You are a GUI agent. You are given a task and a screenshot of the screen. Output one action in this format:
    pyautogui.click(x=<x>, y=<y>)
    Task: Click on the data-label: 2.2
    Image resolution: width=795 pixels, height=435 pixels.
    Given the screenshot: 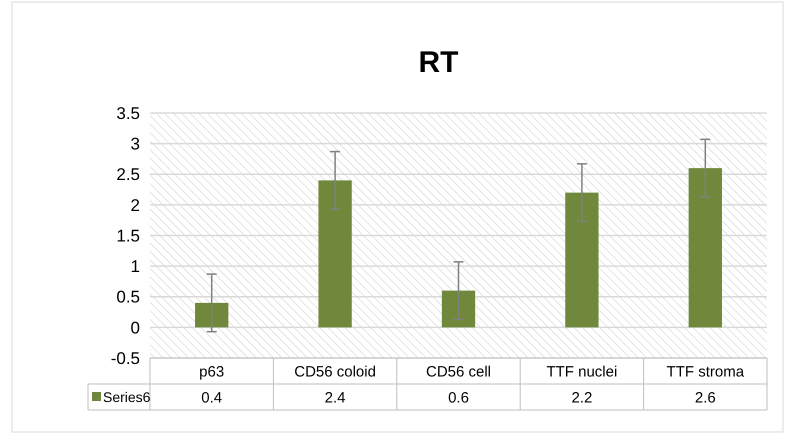 What is the action you would take?
    pyautogui.click(x=581, y=397)
    